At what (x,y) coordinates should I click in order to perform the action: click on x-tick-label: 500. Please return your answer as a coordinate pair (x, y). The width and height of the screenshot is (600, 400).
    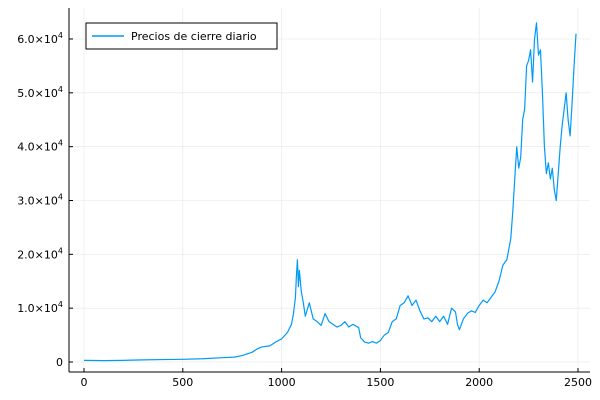
    Looking at the image, I should click on (182, 382).